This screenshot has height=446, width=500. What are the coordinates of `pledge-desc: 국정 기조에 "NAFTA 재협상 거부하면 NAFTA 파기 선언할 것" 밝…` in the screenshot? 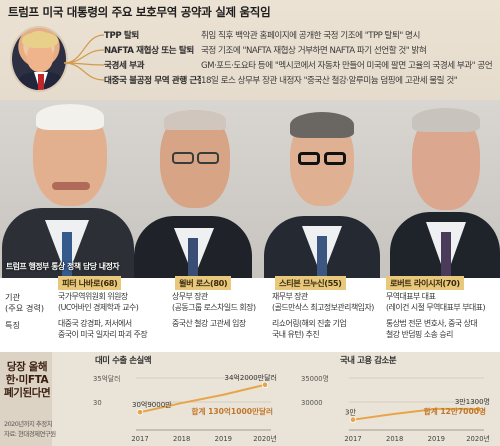 It's located at (314, 50).